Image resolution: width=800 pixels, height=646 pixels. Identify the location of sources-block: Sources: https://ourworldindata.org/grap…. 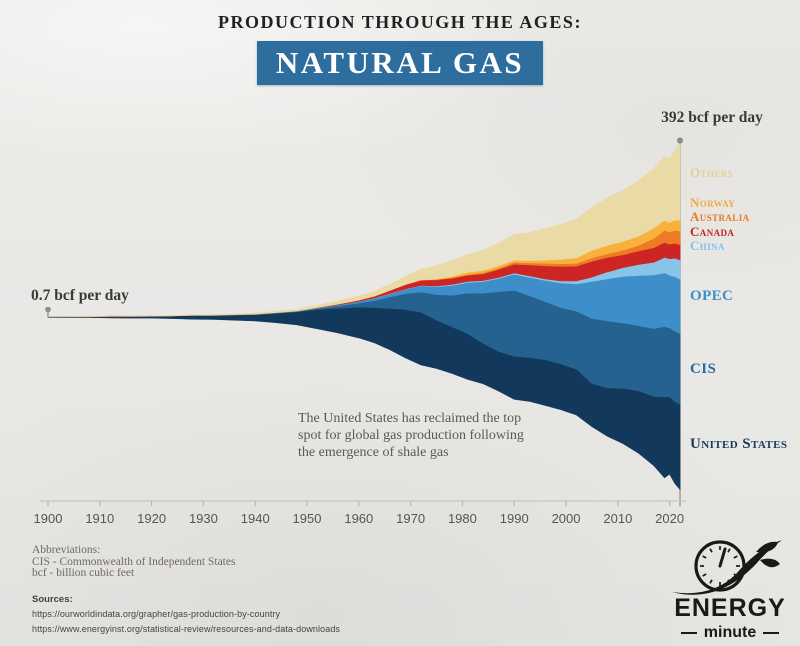
(186, 616).